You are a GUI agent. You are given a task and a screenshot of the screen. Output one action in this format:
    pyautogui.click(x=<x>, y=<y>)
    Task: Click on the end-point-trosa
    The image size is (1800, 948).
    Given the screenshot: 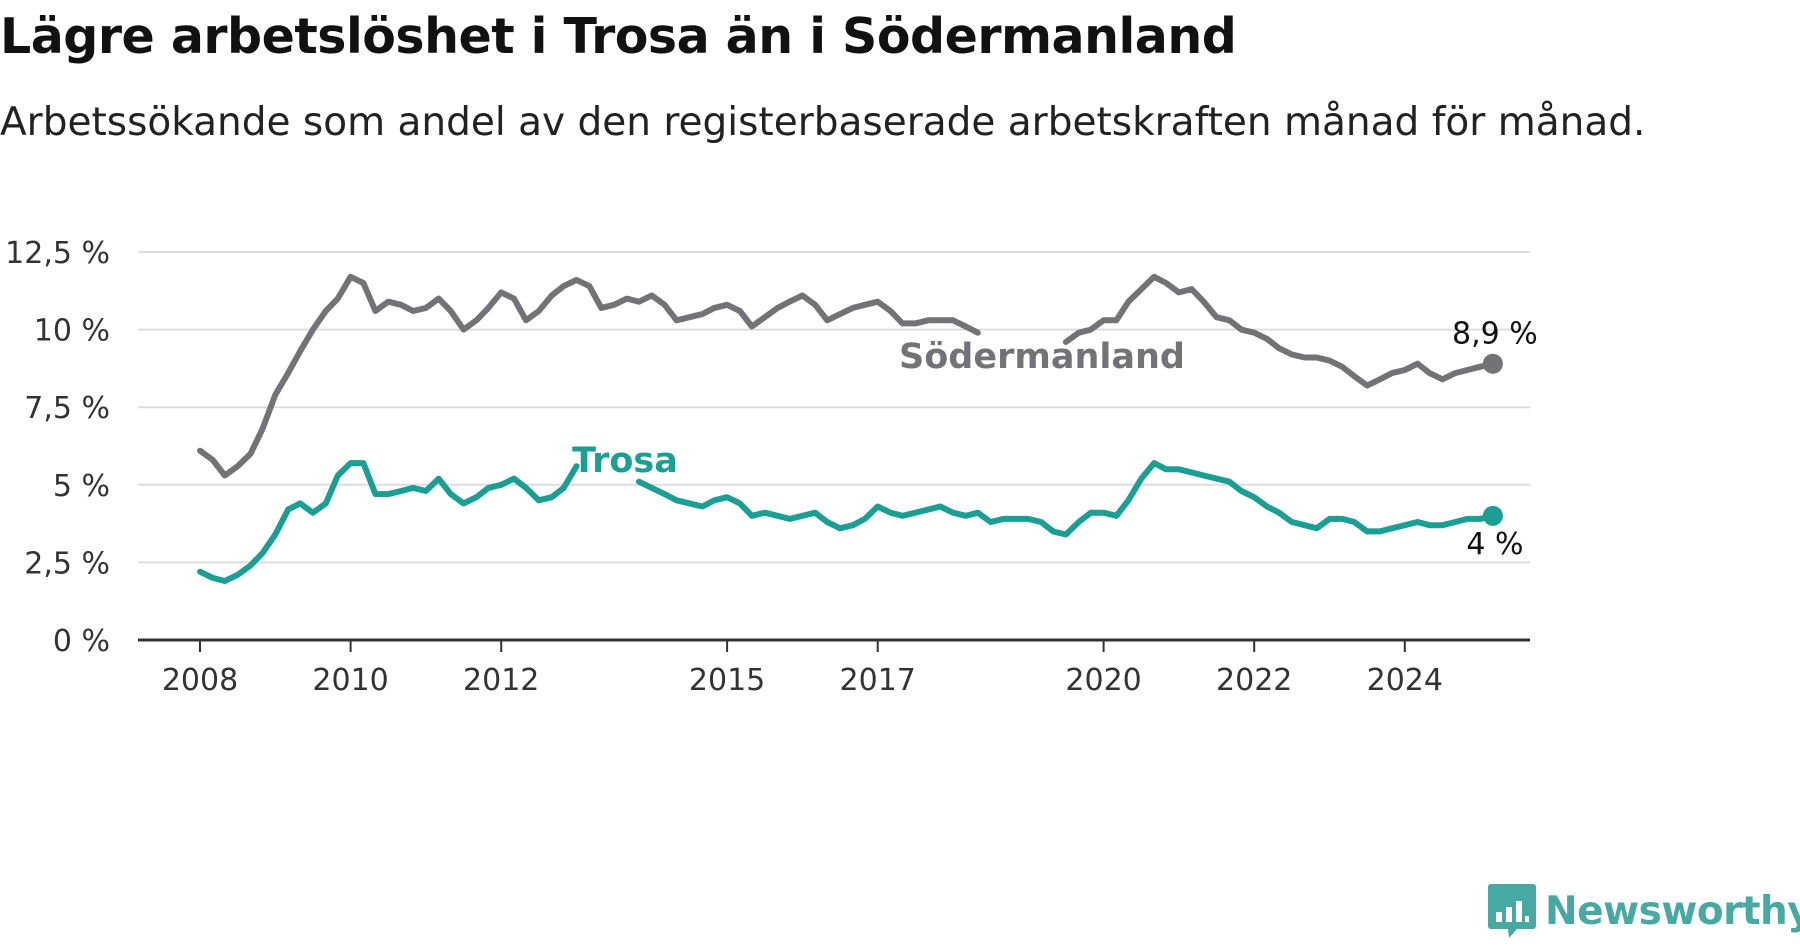 What is the action you would take?
    pyautogui.click(x=1492, y=515)
    